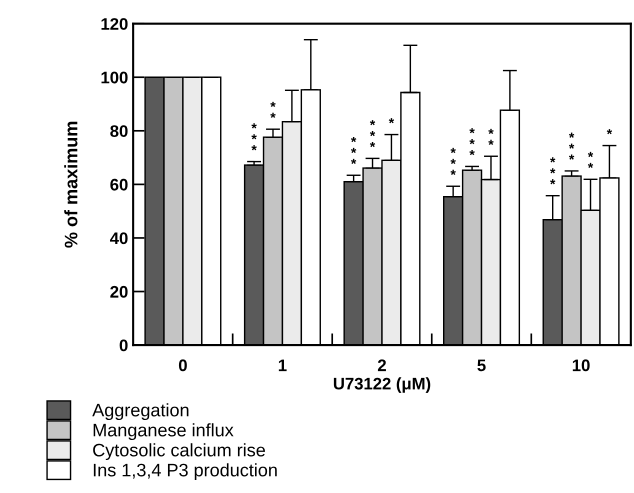 This screenshot has width=634, height=493. What do you see at coordinates (581, 365) in the screenshot?
I see `x-tick-label: 10` at bounding box center [581, 365].